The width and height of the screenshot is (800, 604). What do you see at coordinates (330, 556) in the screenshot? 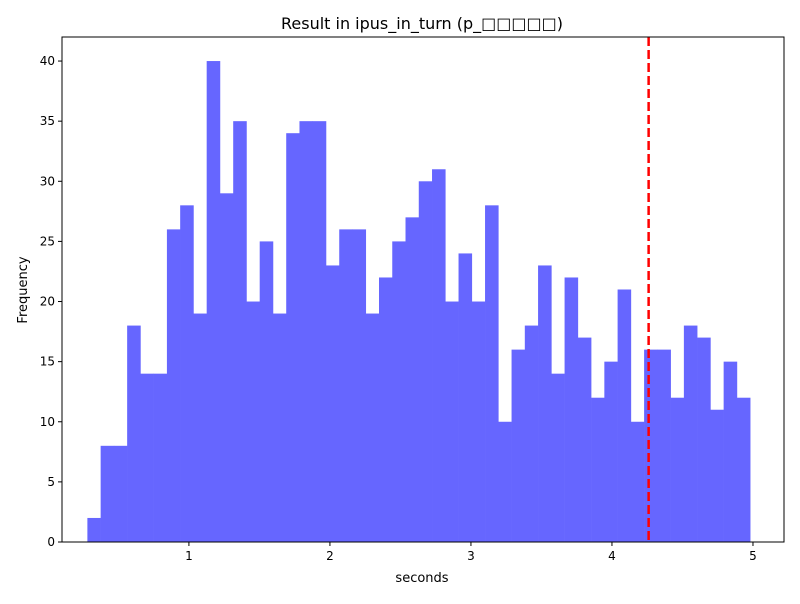
I see `x-tick-label: 2` at bounding box center [330, 556].